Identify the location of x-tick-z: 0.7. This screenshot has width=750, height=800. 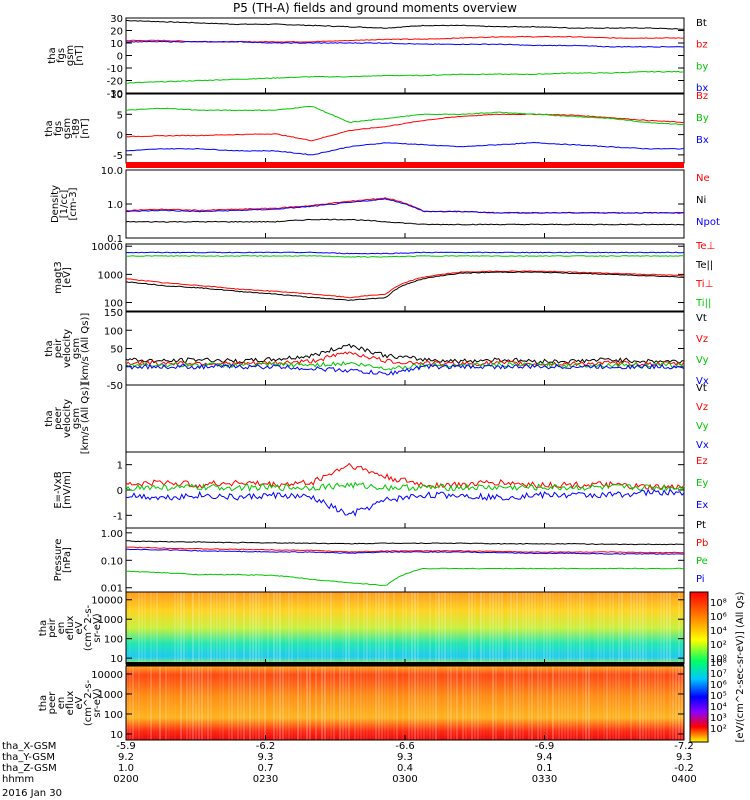
(266, 768).